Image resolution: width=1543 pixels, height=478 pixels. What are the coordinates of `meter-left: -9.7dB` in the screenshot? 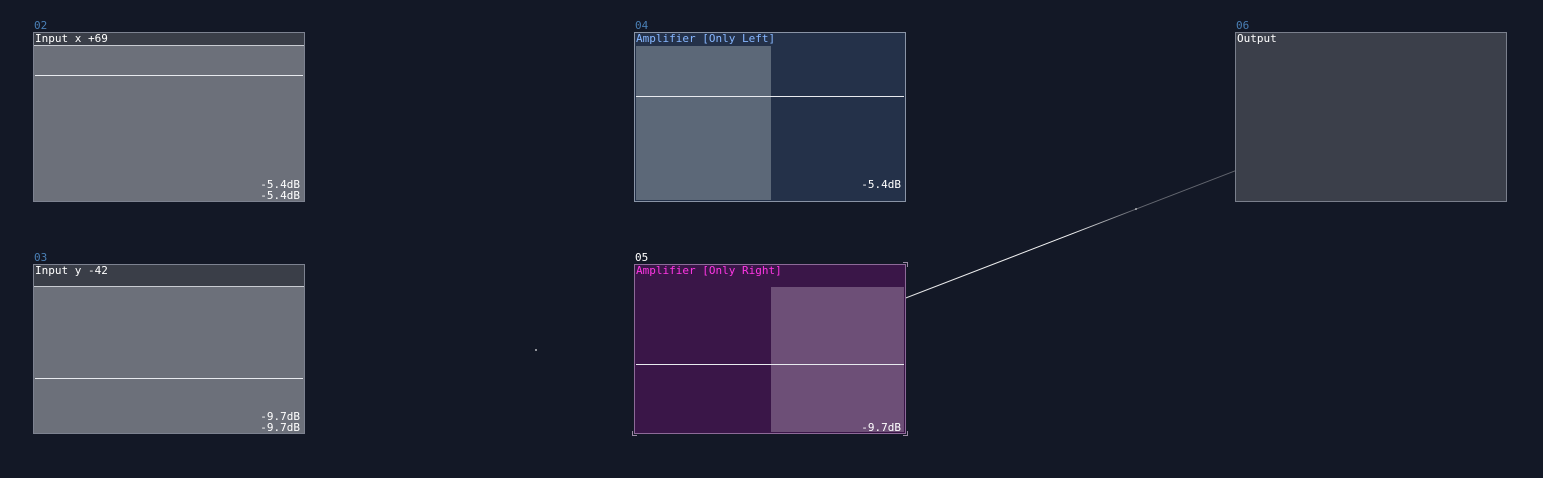 It's located at (280, 416).